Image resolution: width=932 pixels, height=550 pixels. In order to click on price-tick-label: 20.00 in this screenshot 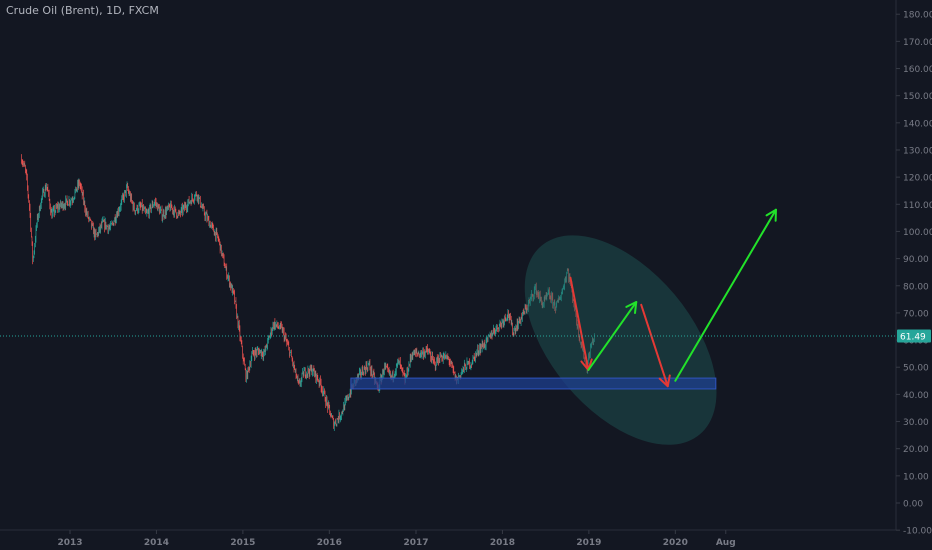, I will do `click(916, 450)`.